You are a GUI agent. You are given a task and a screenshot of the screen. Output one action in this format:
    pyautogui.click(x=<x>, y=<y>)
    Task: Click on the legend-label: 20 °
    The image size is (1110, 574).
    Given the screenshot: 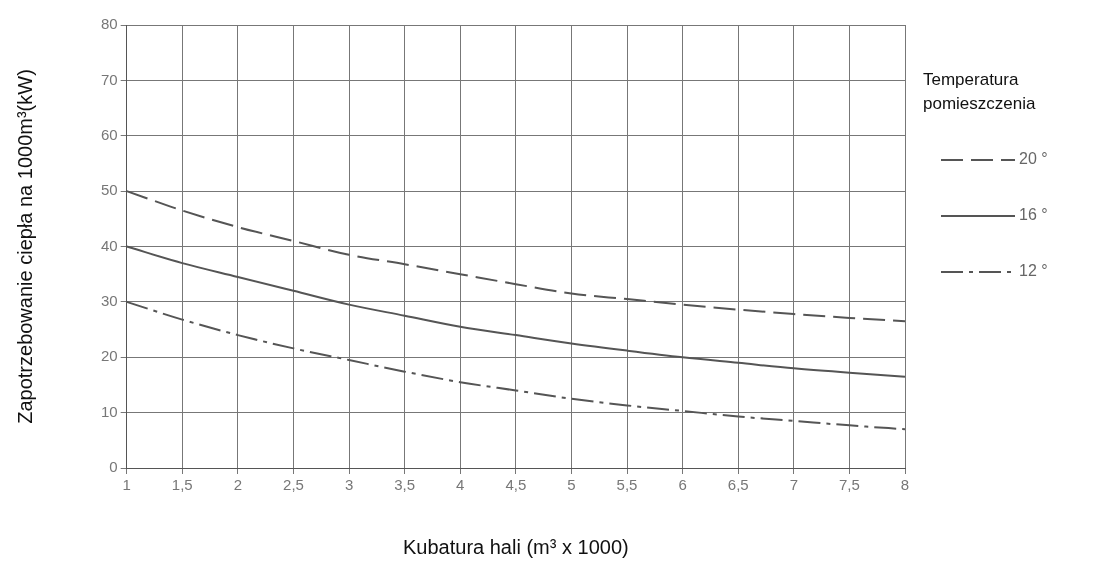 What is the action you would take?
    pyautogui.click(x=1033, y=159)
    